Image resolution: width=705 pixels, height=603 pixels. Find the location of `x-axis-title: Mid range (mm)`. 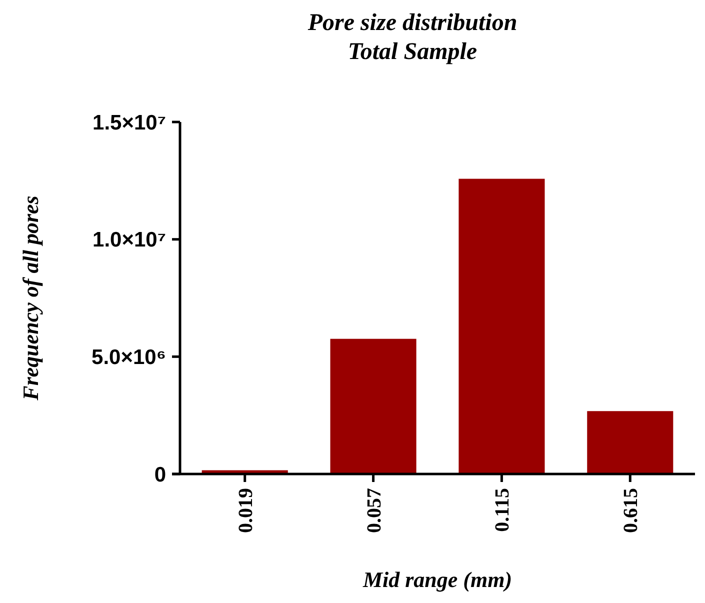

x-axis-title: Mid range (mm) is located at coordinates (437, 579).